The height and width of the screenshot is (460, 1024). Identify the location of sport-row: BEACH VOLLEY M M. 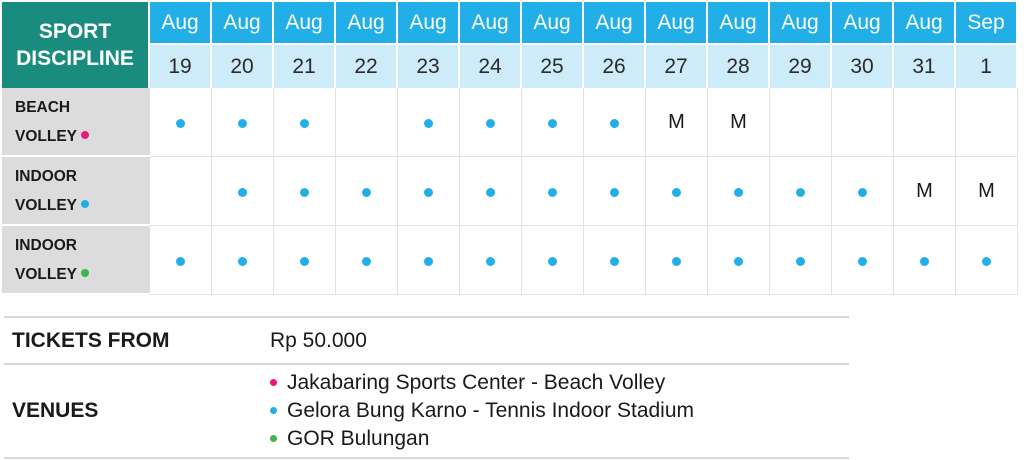
(510, 122).